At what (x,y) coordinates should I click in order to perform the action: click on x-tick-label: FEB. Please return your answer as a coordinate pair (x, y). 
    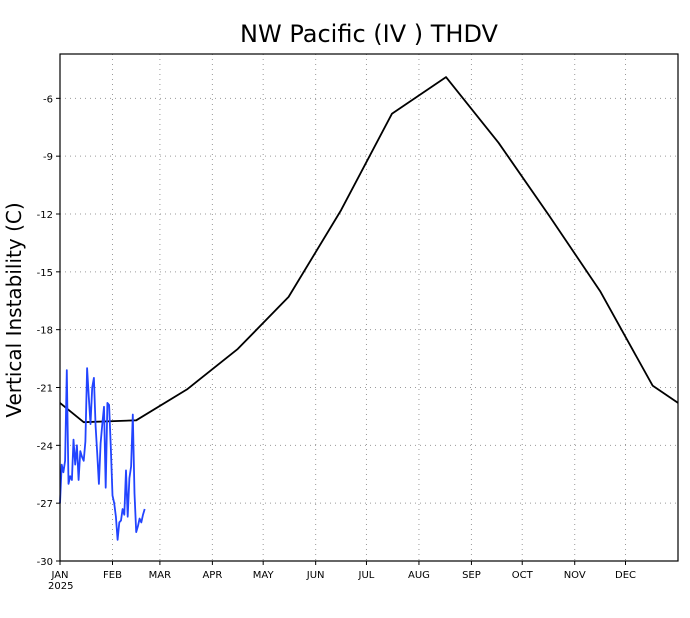
    Looking at the image, I should click on (112, 575).